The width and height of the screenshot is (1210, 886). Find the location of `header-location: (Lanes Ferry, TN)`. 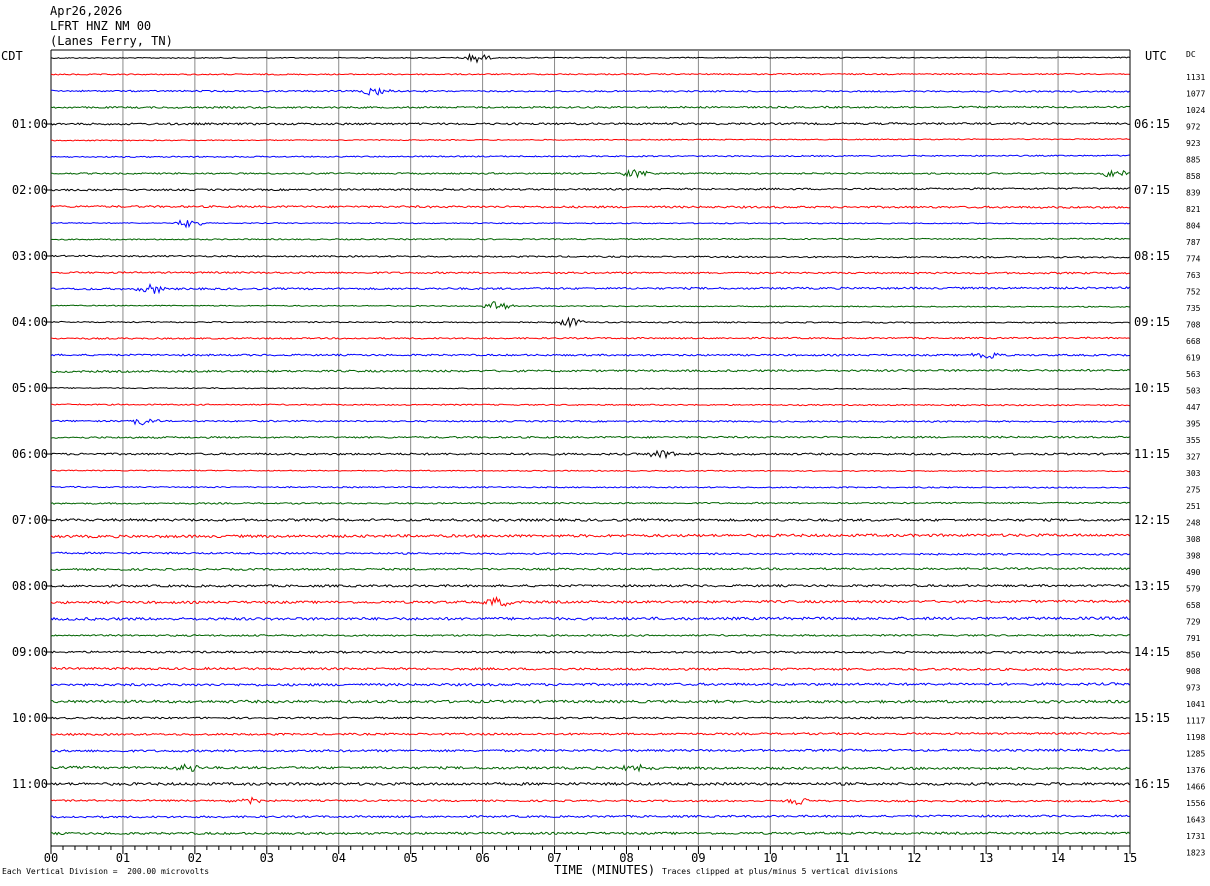

header-location: (Lanes Ferry, TN) is located at coordinates (111, 41).